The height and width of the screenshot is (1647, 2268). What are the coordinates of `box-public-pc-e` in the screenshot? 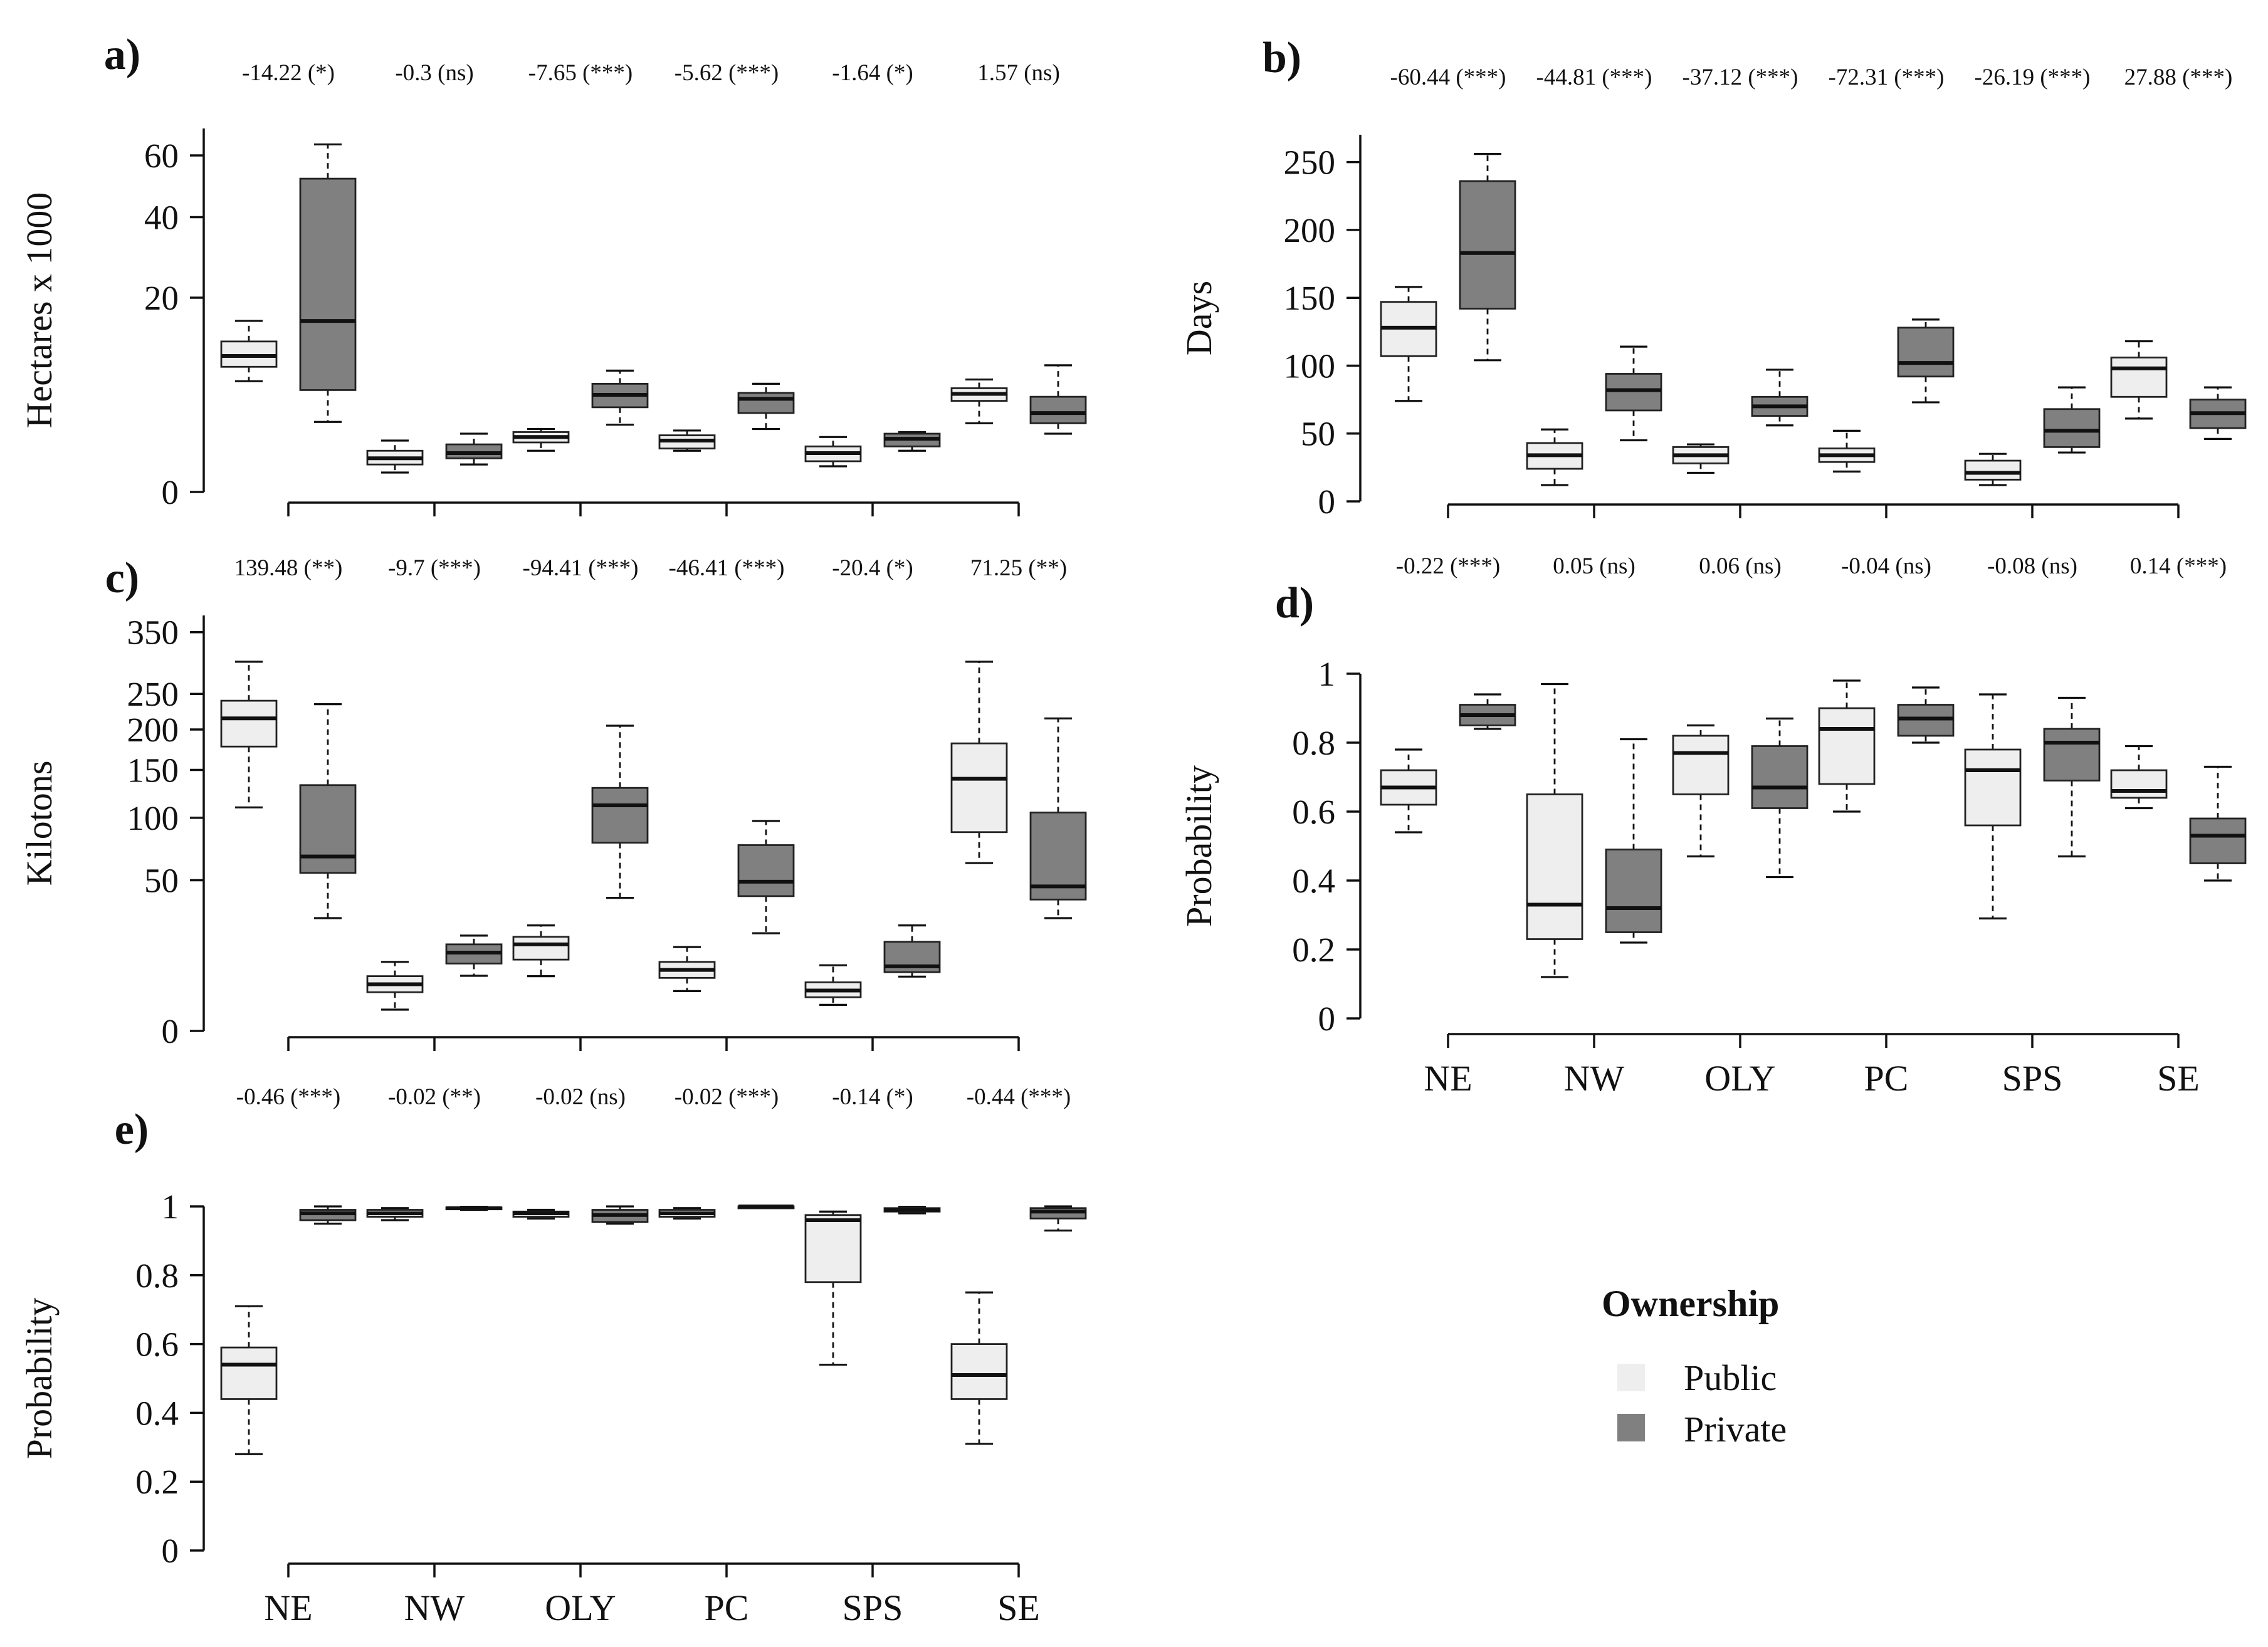 It's located at (687, 1213).